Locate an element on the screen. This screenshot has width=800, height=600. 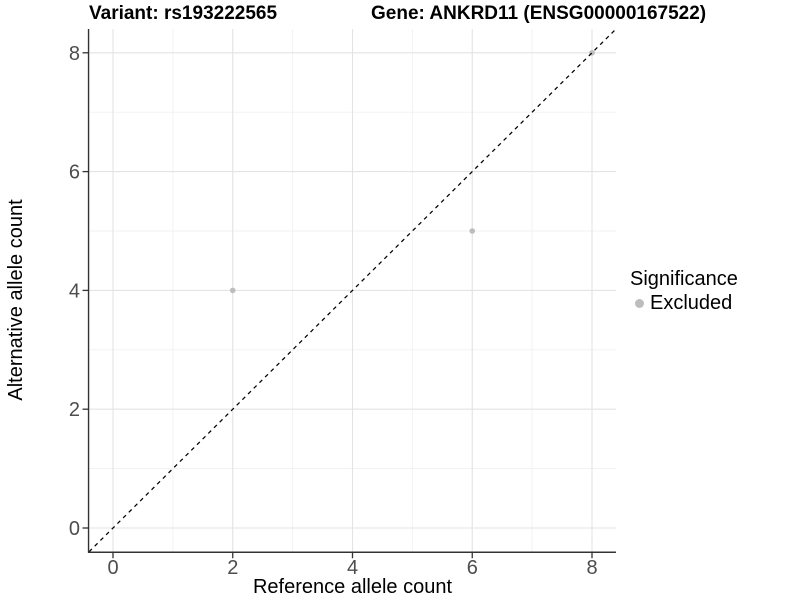
x-tick-label: 4 is located at coordinates (352, 568).